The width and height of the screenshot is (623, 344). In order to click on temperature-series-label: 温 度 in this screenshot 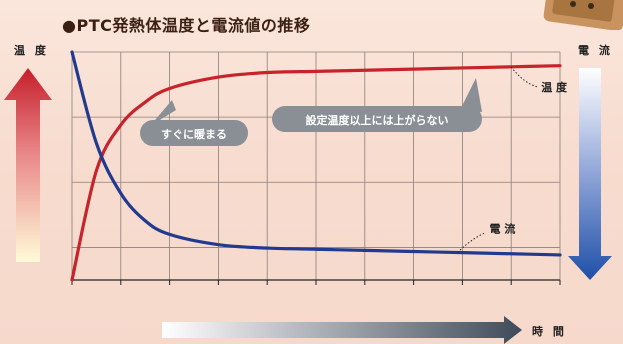, I will do `click(554, 87)`.